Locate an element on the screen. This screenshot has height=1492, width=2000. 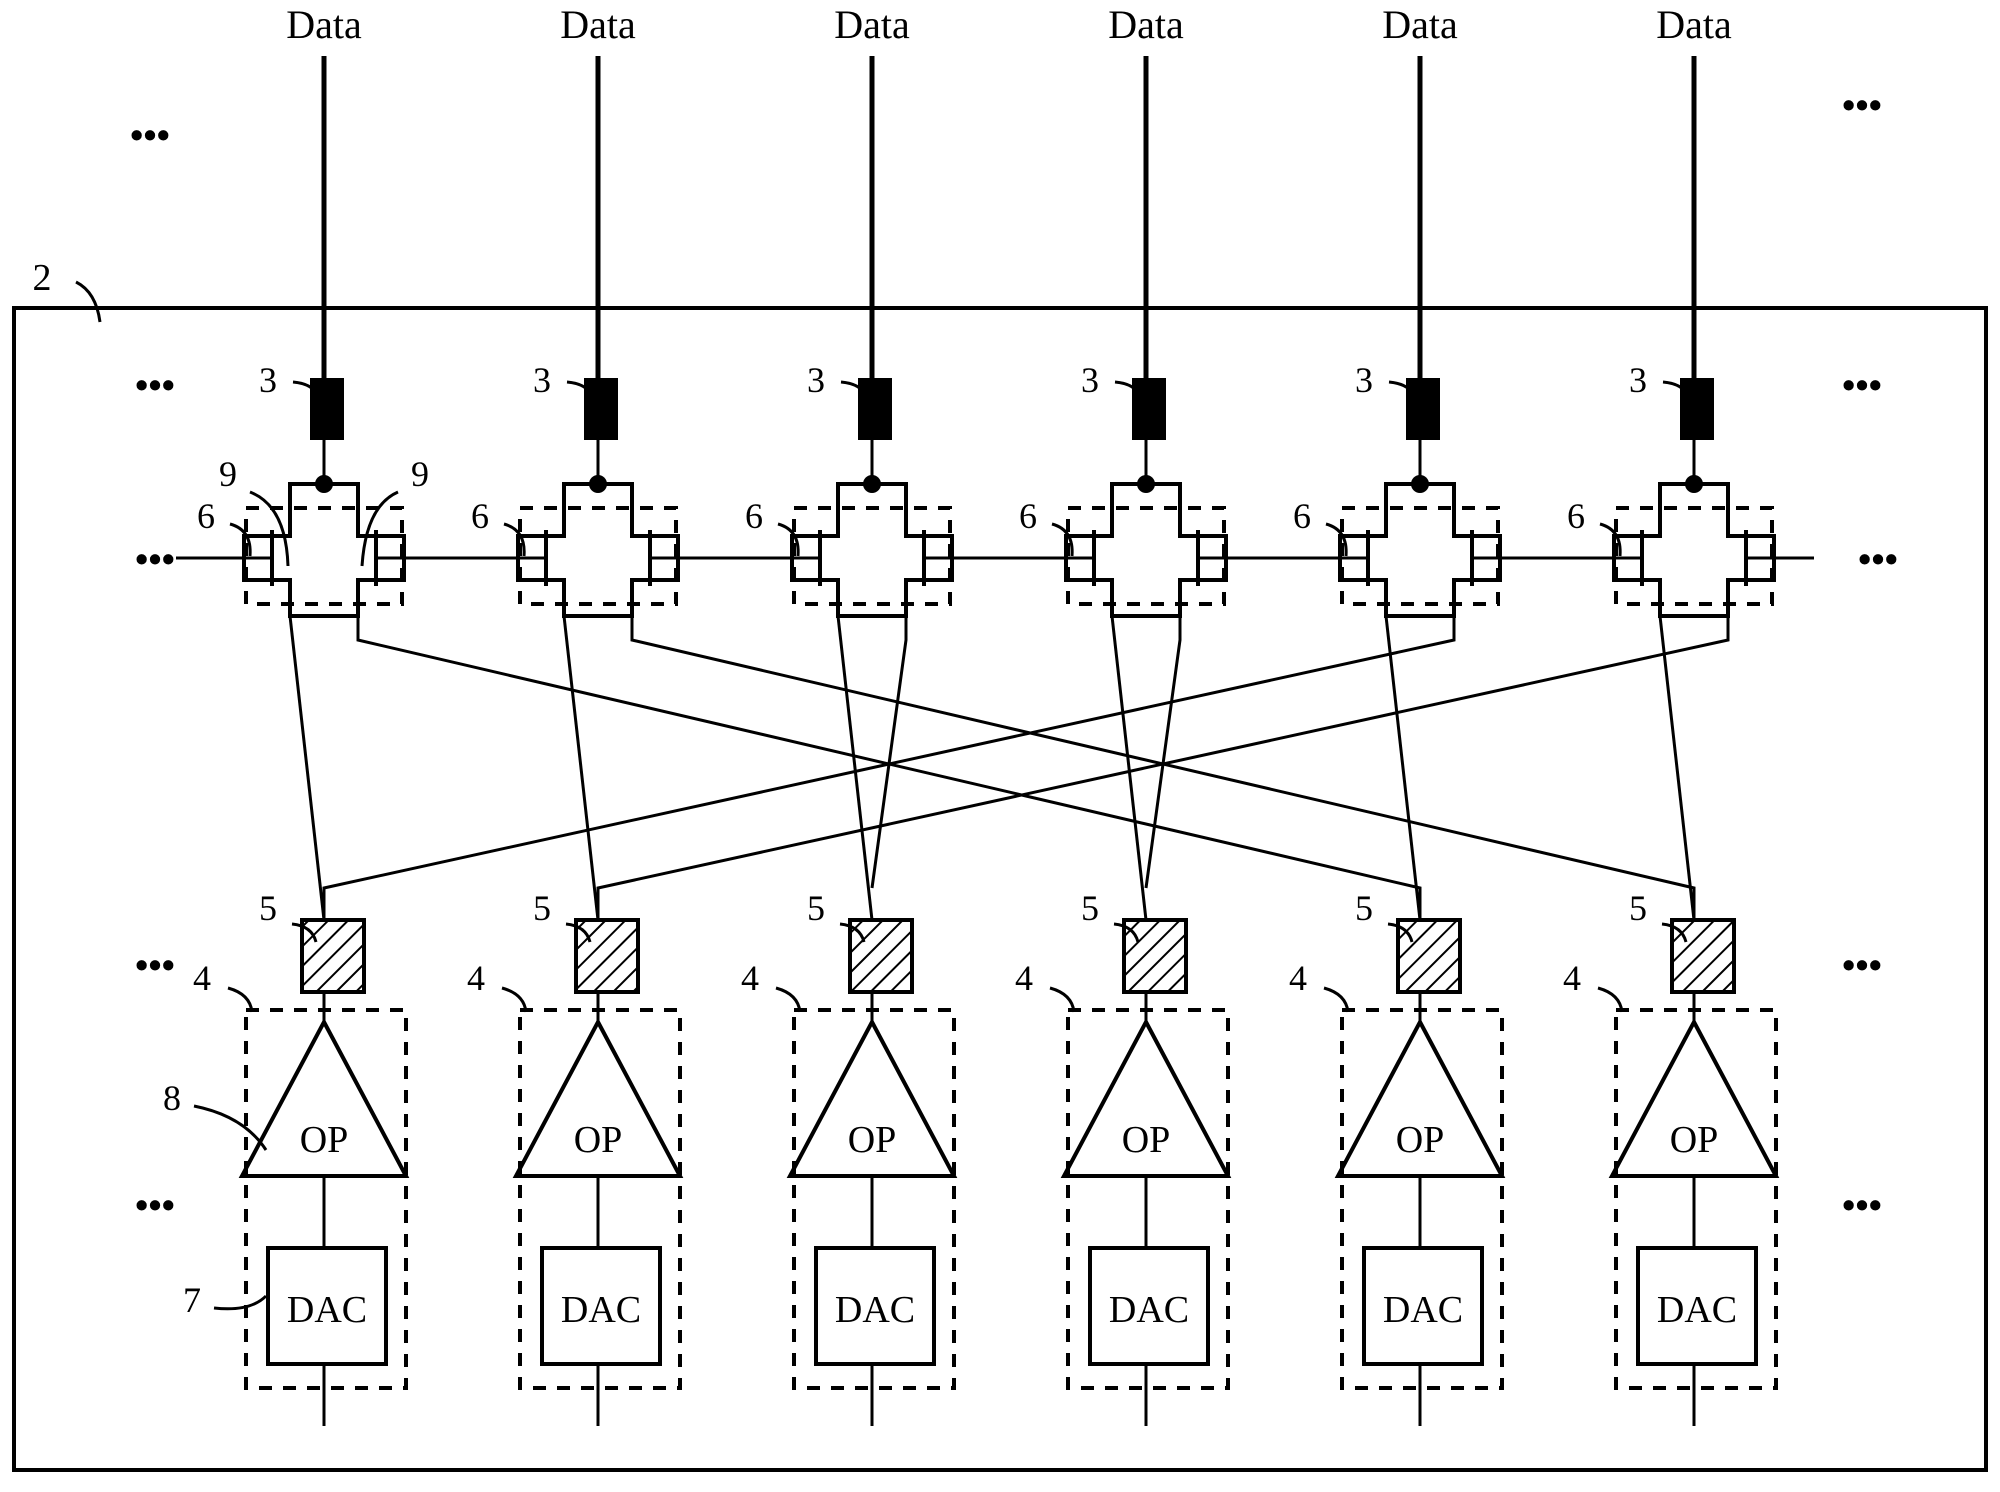
numeral-5-col-2: 5 is located at coordinates (816, 908).